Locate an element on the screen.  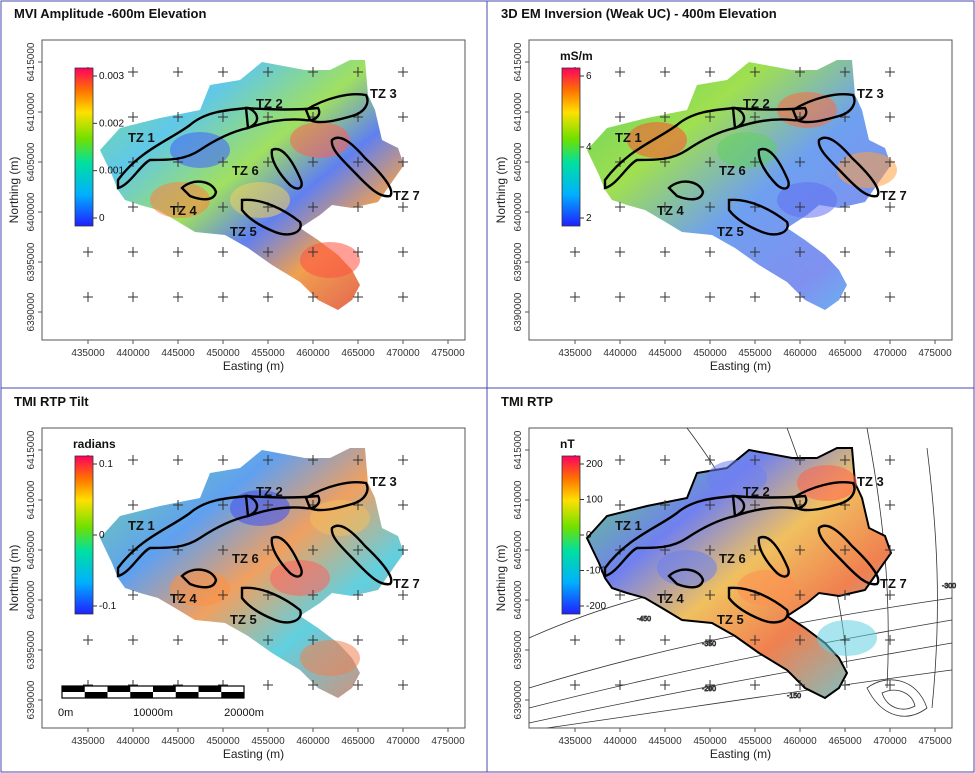
colorbar-unit: nT is located at coordinates (567, 444).